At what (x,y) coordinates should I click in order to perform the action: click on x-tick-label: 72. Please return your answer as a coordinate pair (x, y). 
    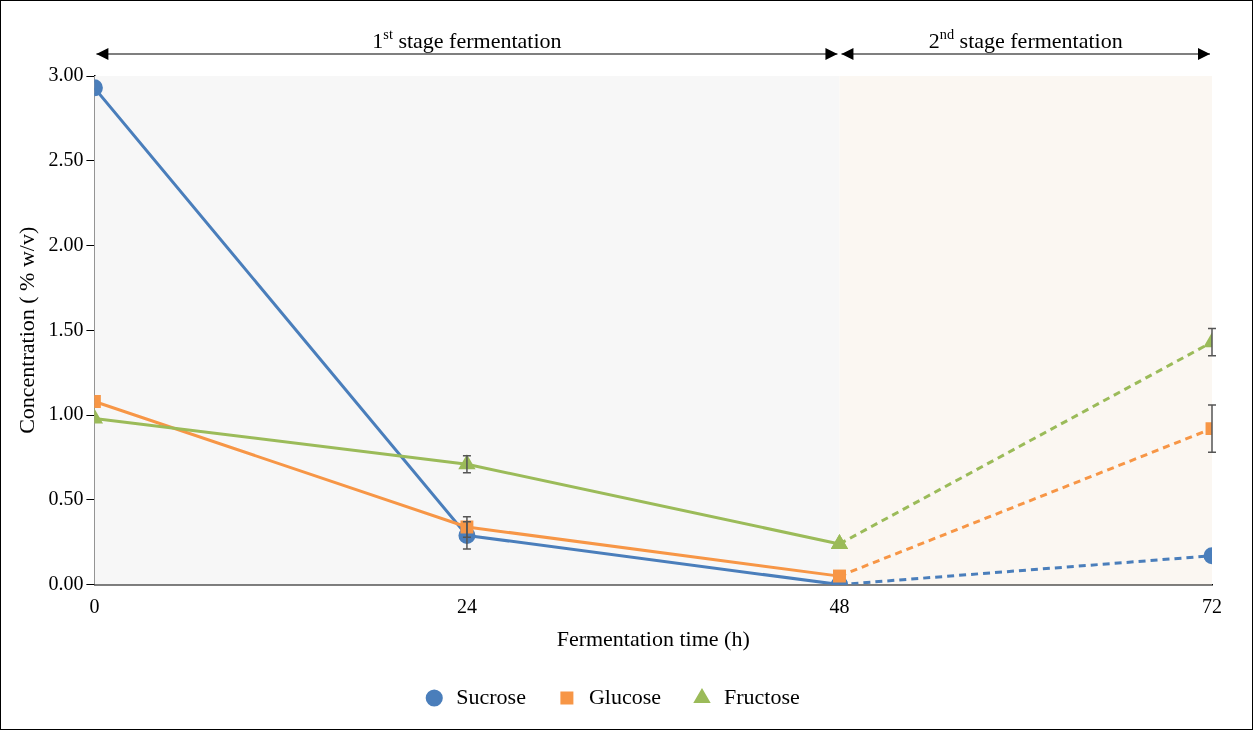
    Looking at the image, I should click on (1212, 605).